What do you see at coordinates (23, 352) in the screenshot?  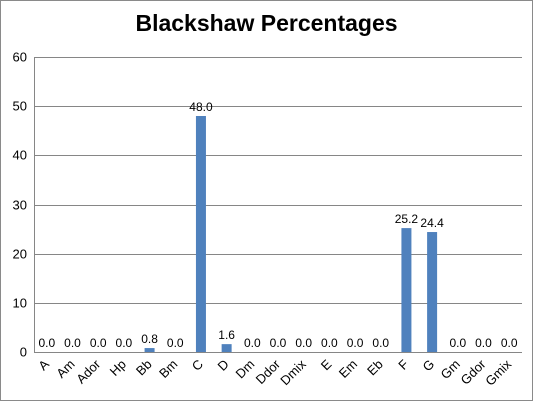 I see `y-tick-label: 0` at bounding box center [23, 352].